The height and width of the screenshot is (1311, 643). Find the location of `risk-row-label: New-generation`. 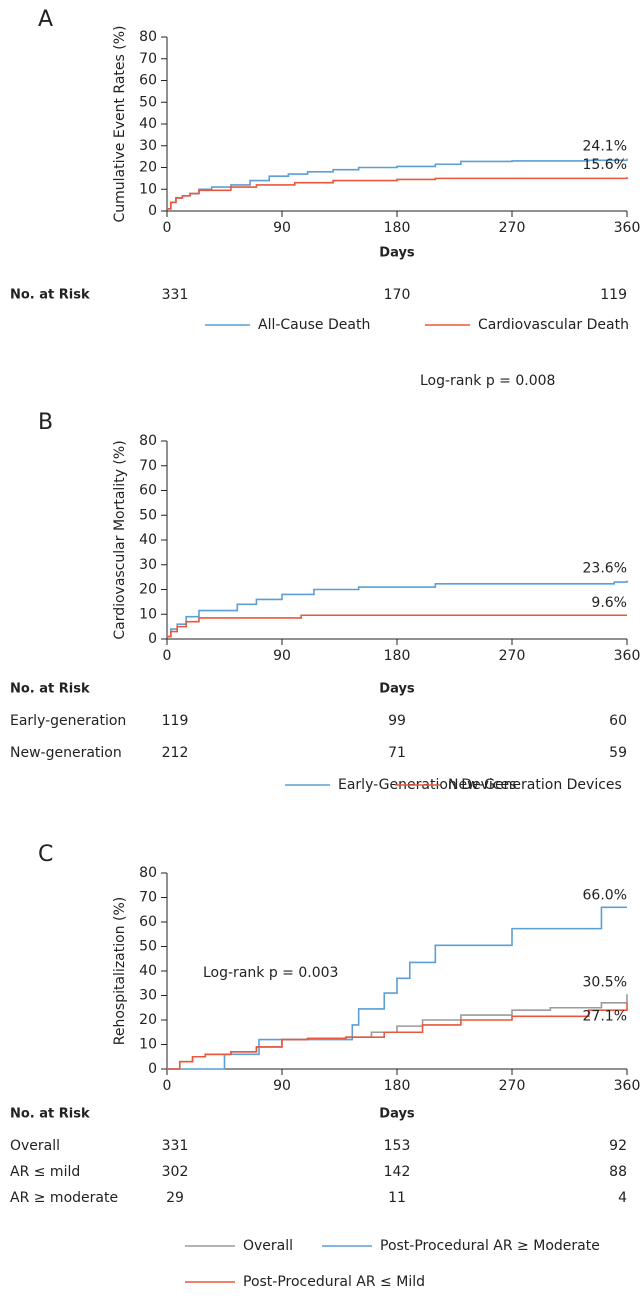

risk-row-label: New-generation is located at coordinates (66, 753).